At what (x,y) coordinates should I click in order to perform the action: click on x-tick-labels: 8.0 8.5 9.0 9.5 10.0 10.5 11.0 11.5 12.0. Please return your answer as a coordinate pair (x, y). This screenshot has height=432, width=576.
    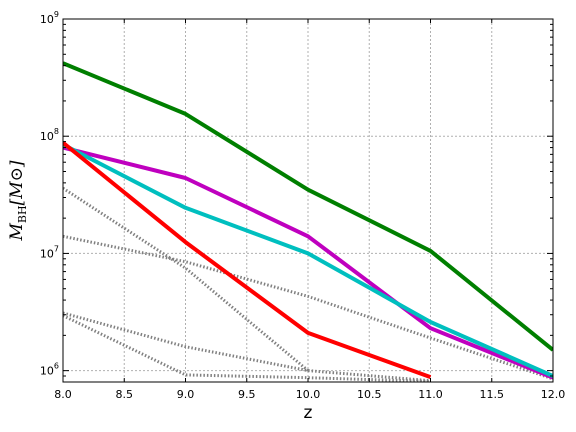
    Looking at the image, I should click on (309, 394).